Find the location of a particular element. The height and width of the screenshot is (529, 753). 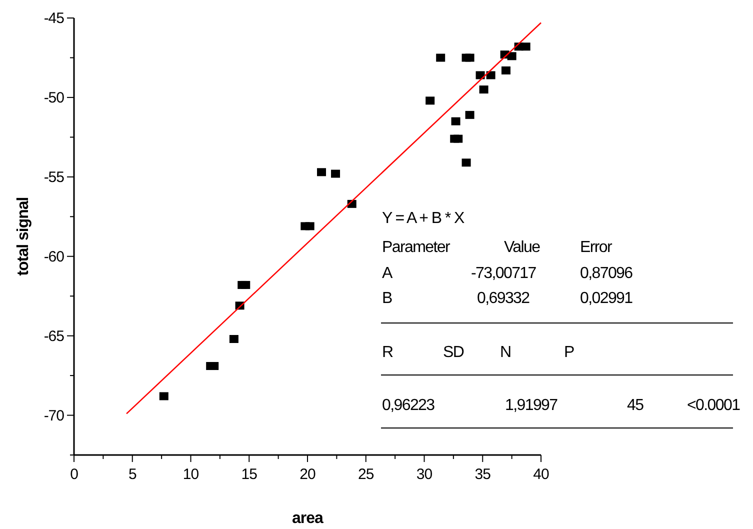

annotation: Y = A + B * X is located at coordinates (423, 218).